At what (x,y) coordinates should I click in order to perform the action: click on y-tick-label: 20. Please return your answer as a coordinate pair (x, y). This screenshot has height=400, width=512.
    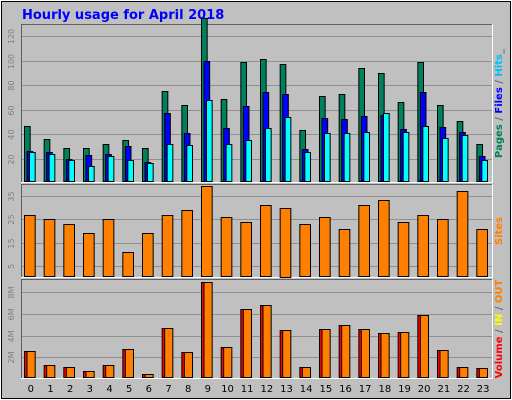
    Looking at the image, I should click on (11, 159).